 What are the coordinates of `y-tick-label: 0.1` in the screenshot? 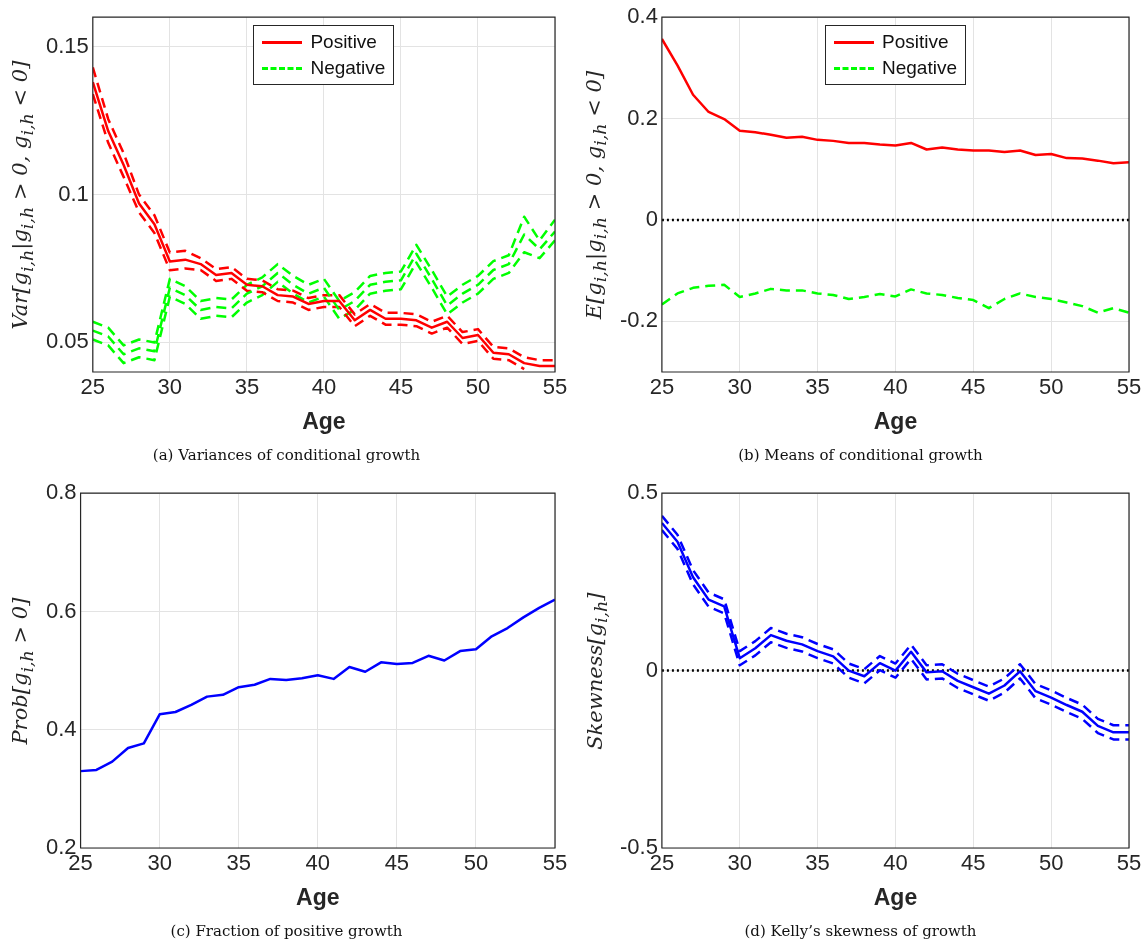 It's located at (73, 193).